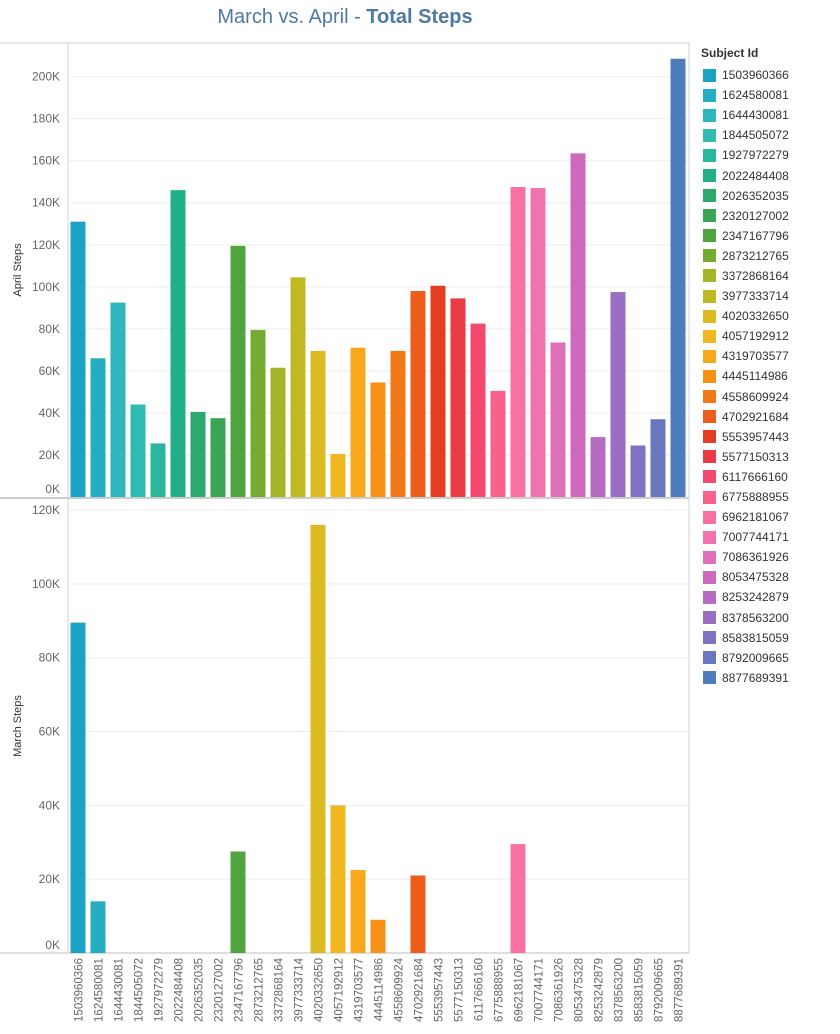 This screenshot has width=840, height=1034. Describe the element at coordinates (360, 990) in the screenshot. I see `x-tick-label: 4319703577` at that location.